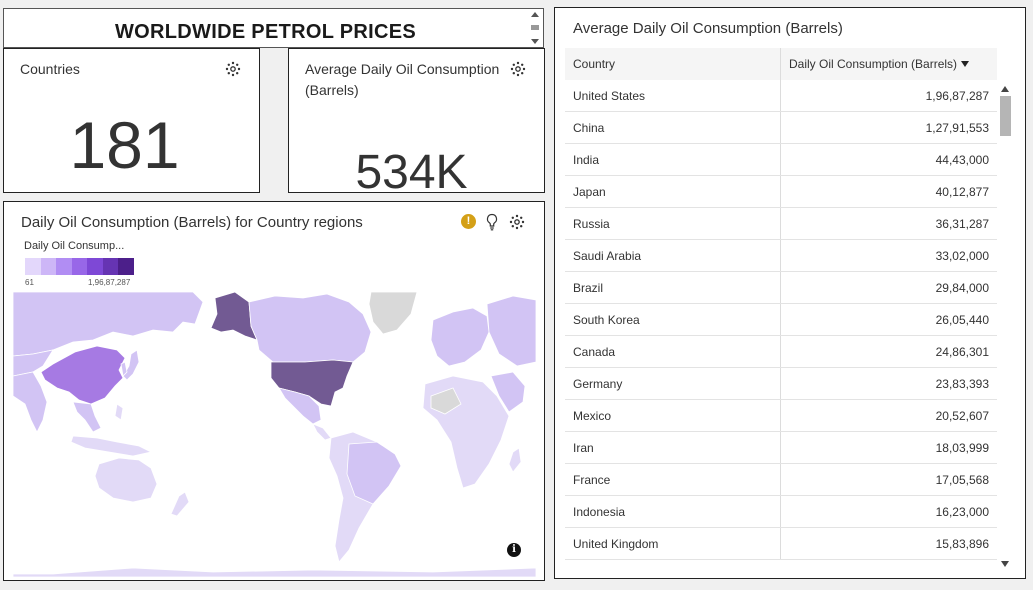  What do you see at coordinates (781, 160) in the screenshot?
I see `table-row: India 44,43,000` at bounding box center [781, 160].